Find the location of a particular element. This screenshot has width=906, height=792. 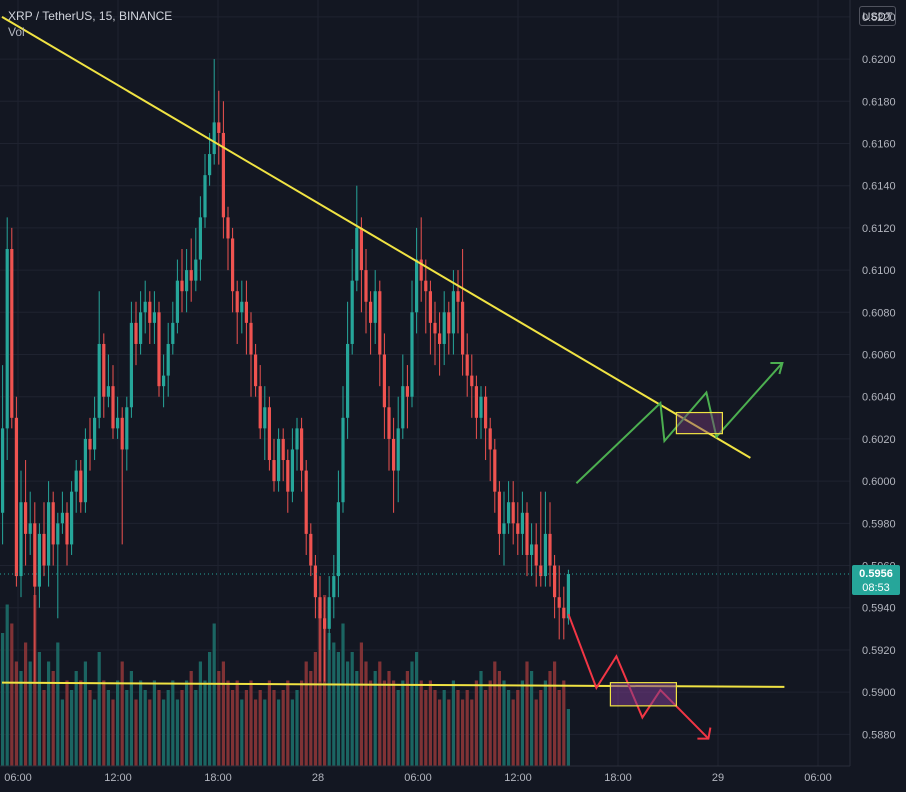

price-tick-label: 0.5900 is located at coordinates (879, 693).